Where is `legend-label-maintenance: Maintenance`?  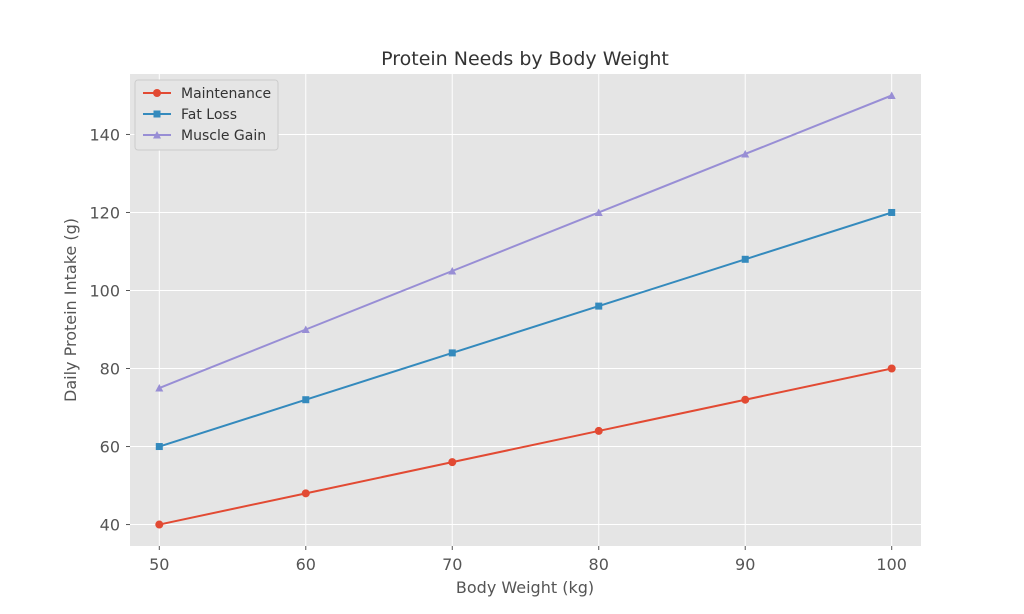 legend-label-maintenance: Maintenance is located at coordinates (226, 94).